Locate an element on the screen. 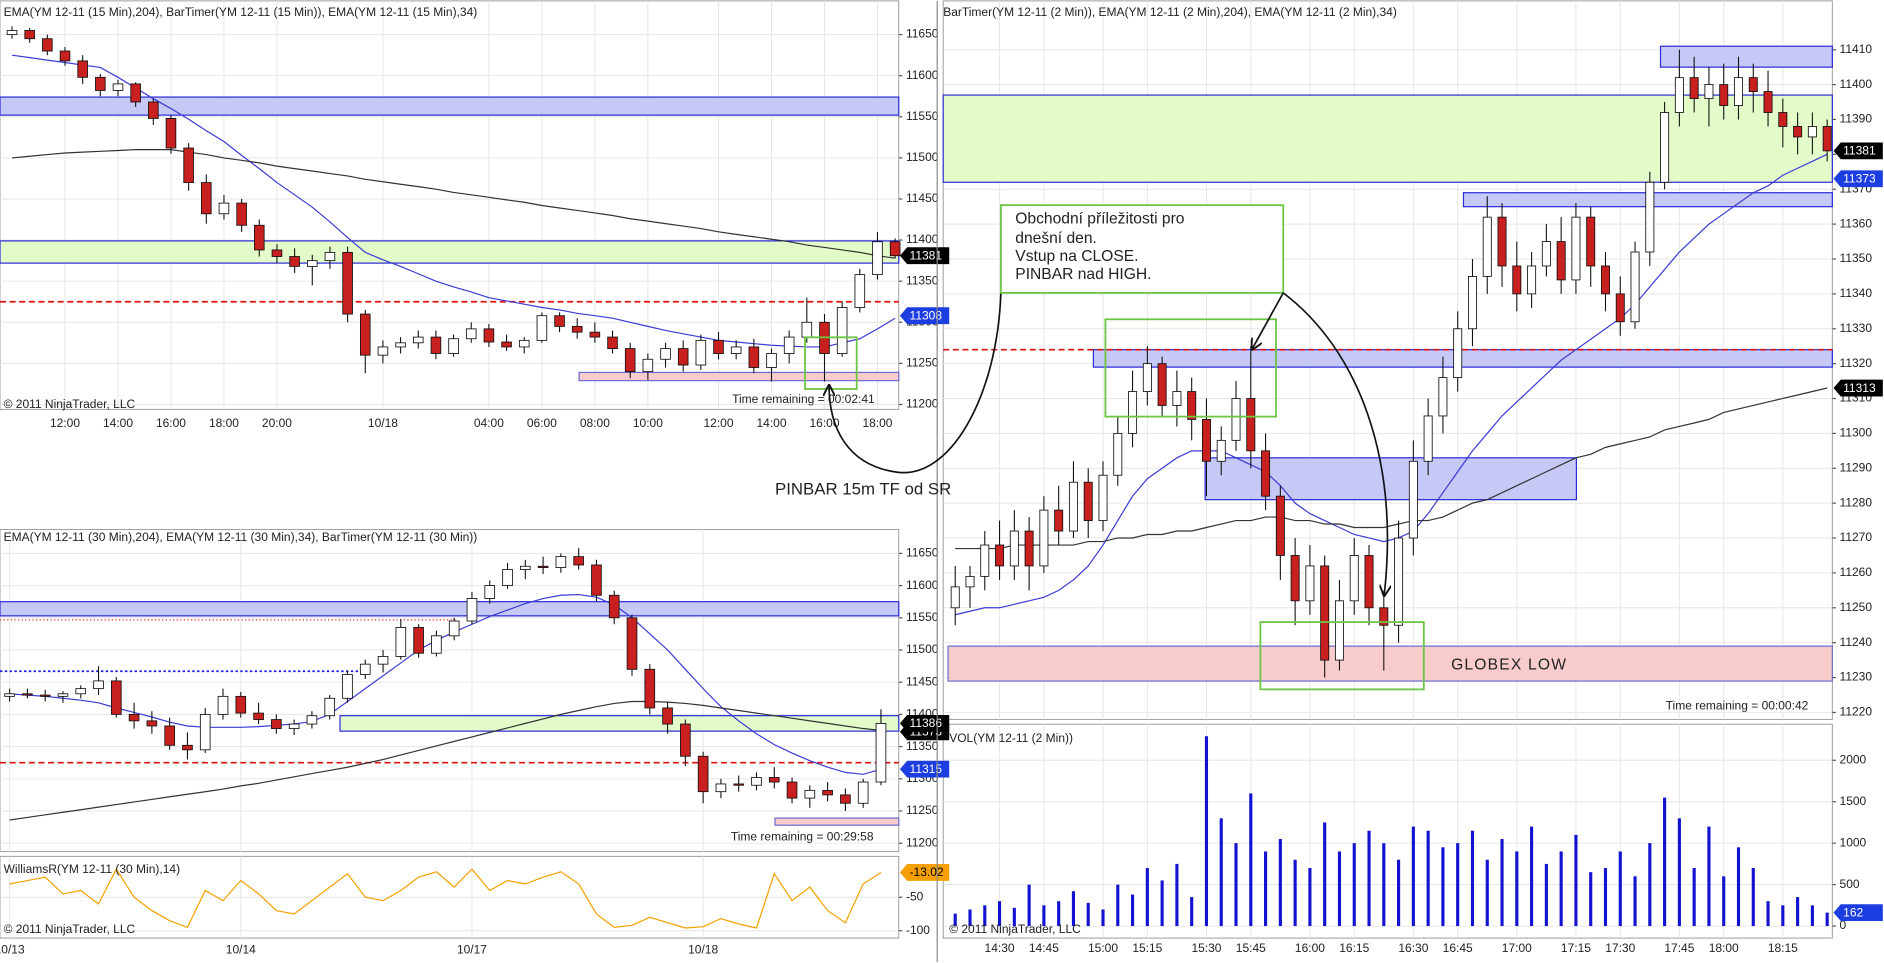  note-line: Obchodní příležitosti pro is located at coordinates (1100, 219).